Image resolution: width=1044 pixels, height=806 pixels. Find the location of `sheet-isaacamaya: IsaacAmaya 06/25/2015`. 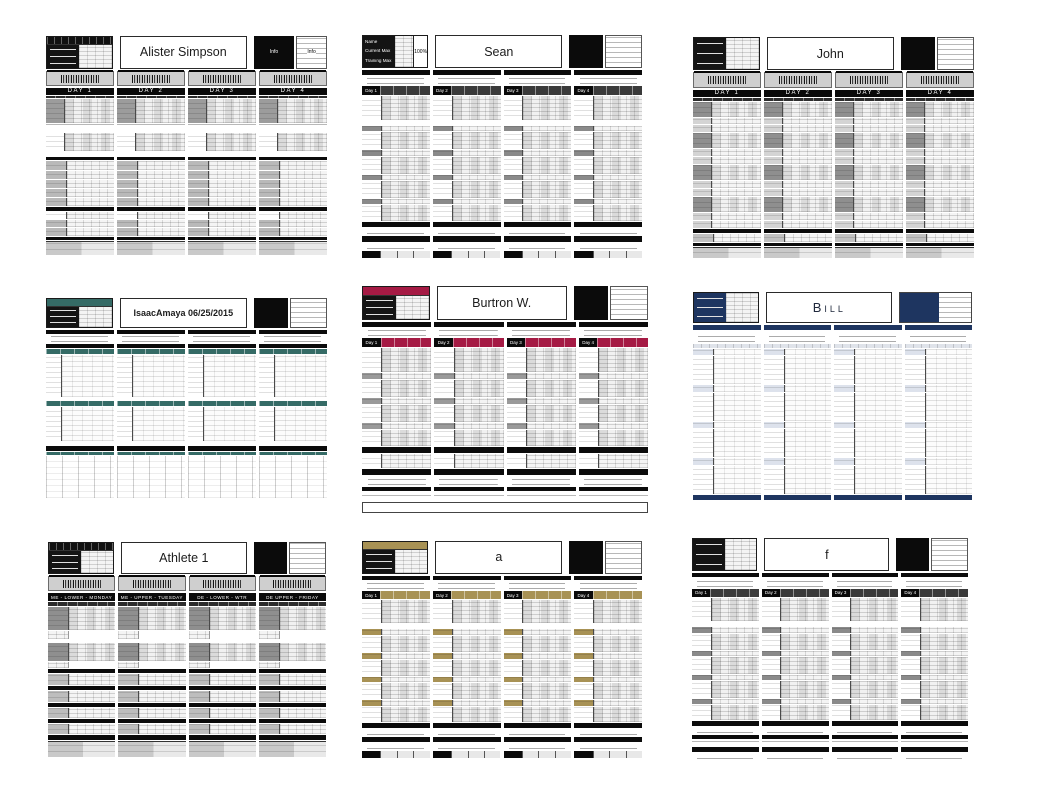

sheet-isaacamaya: IsaacAmaya 06/25/2015 is located at coordinates (186, 398).